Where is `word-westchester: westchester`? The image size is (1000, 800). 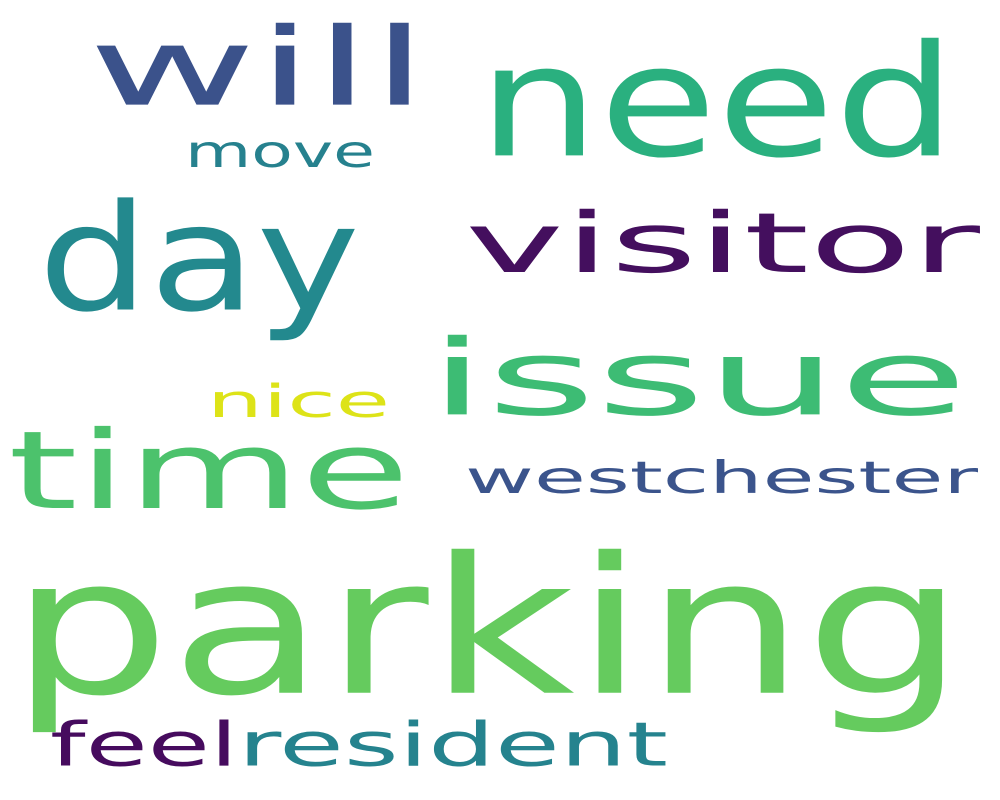
word-westchester: westchester is located at coordinates (721, 477).